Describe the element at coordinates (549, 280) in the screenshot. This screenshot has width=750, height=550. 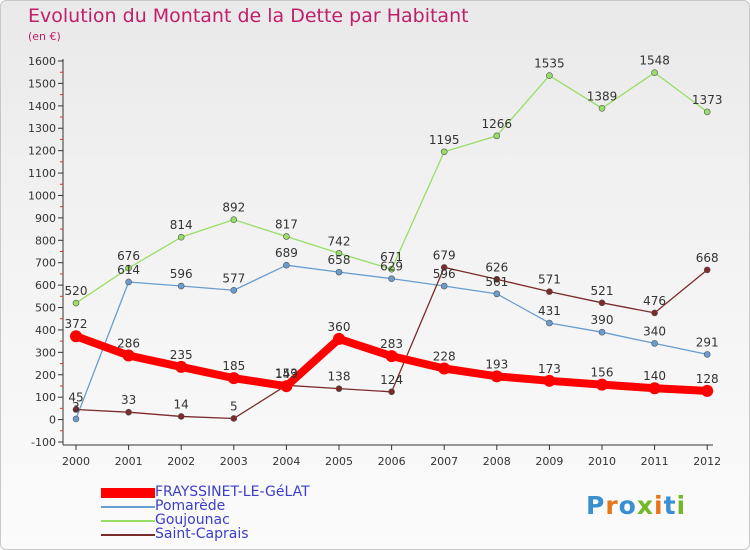
I see `data-label: 571` at that location.